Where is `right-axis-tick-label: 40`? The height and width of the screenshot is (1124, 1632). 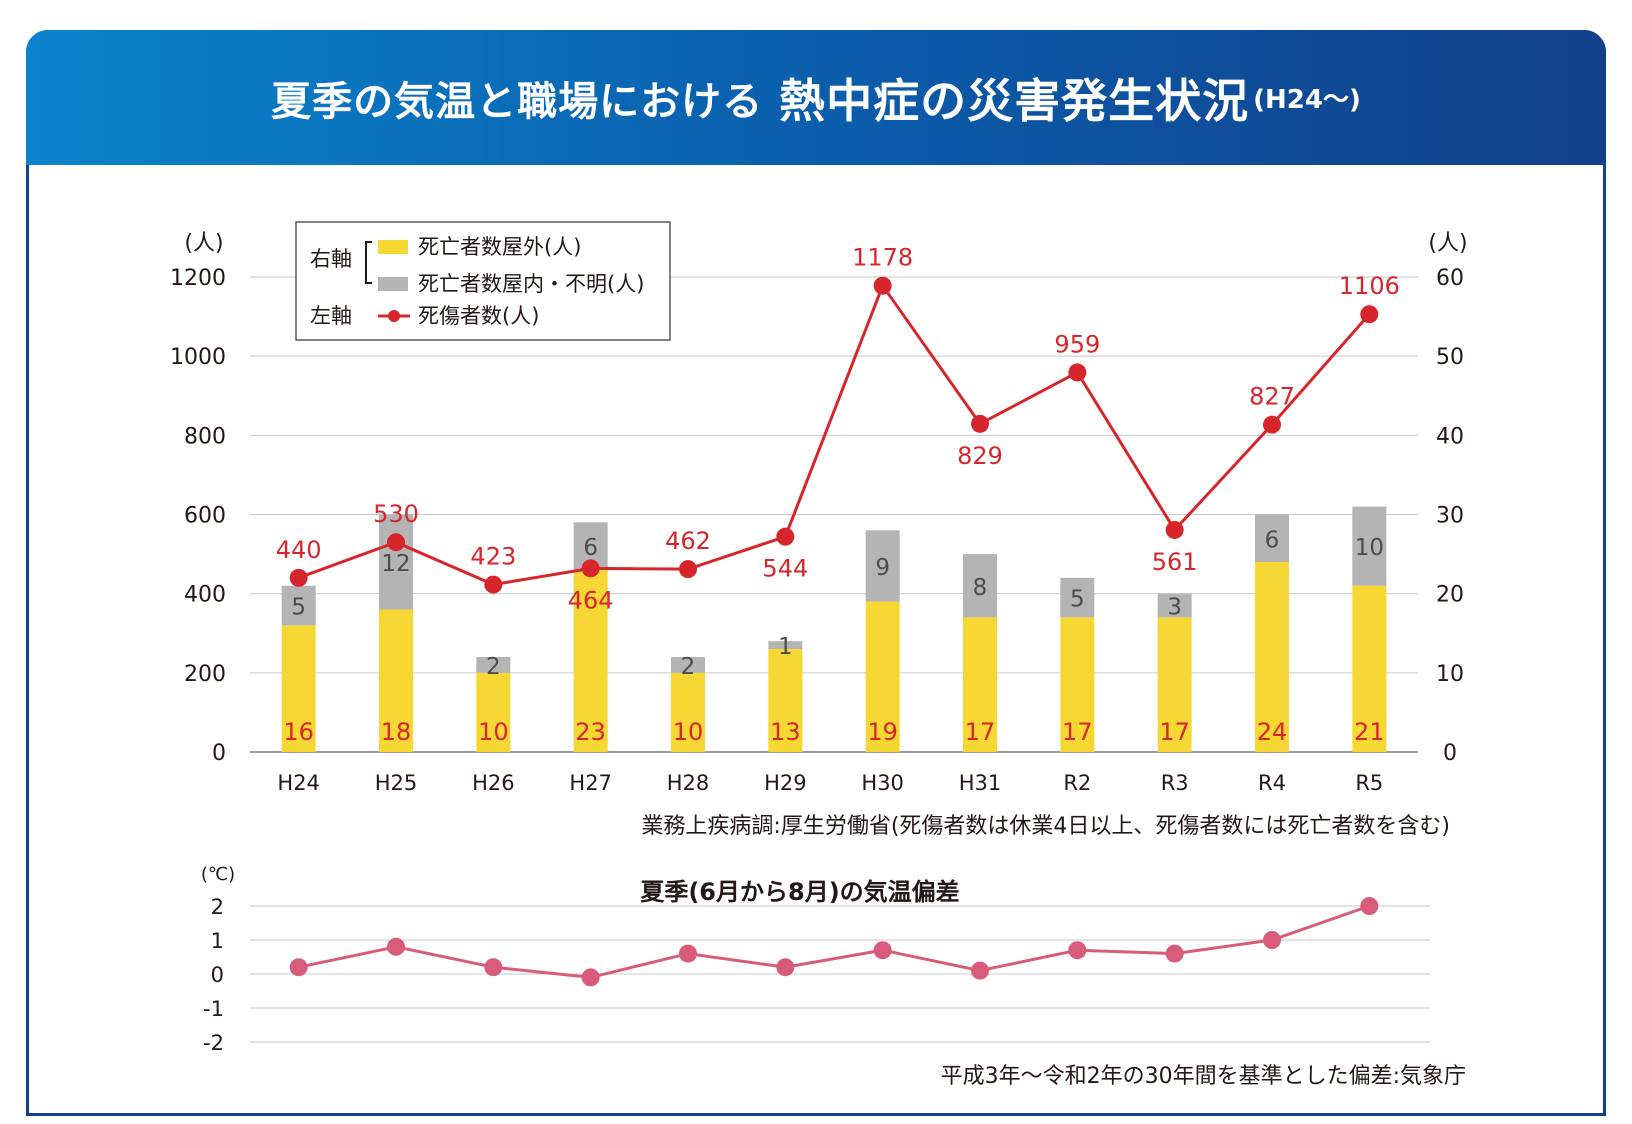
right-axis-tick-label: 40 is located at coordinates (1450, 436).